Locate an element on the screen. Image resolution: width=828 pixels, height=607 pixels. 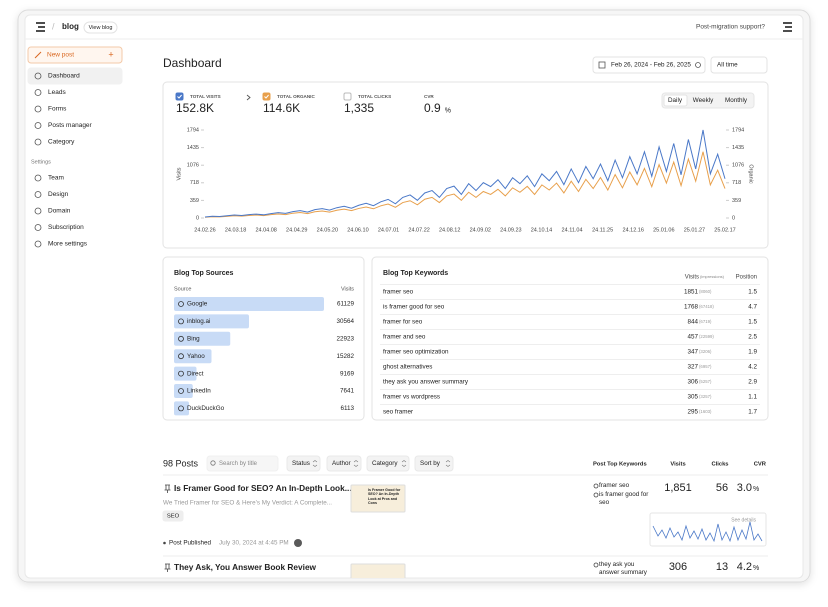
filter-label: Author is located at coordinates (341, 463).